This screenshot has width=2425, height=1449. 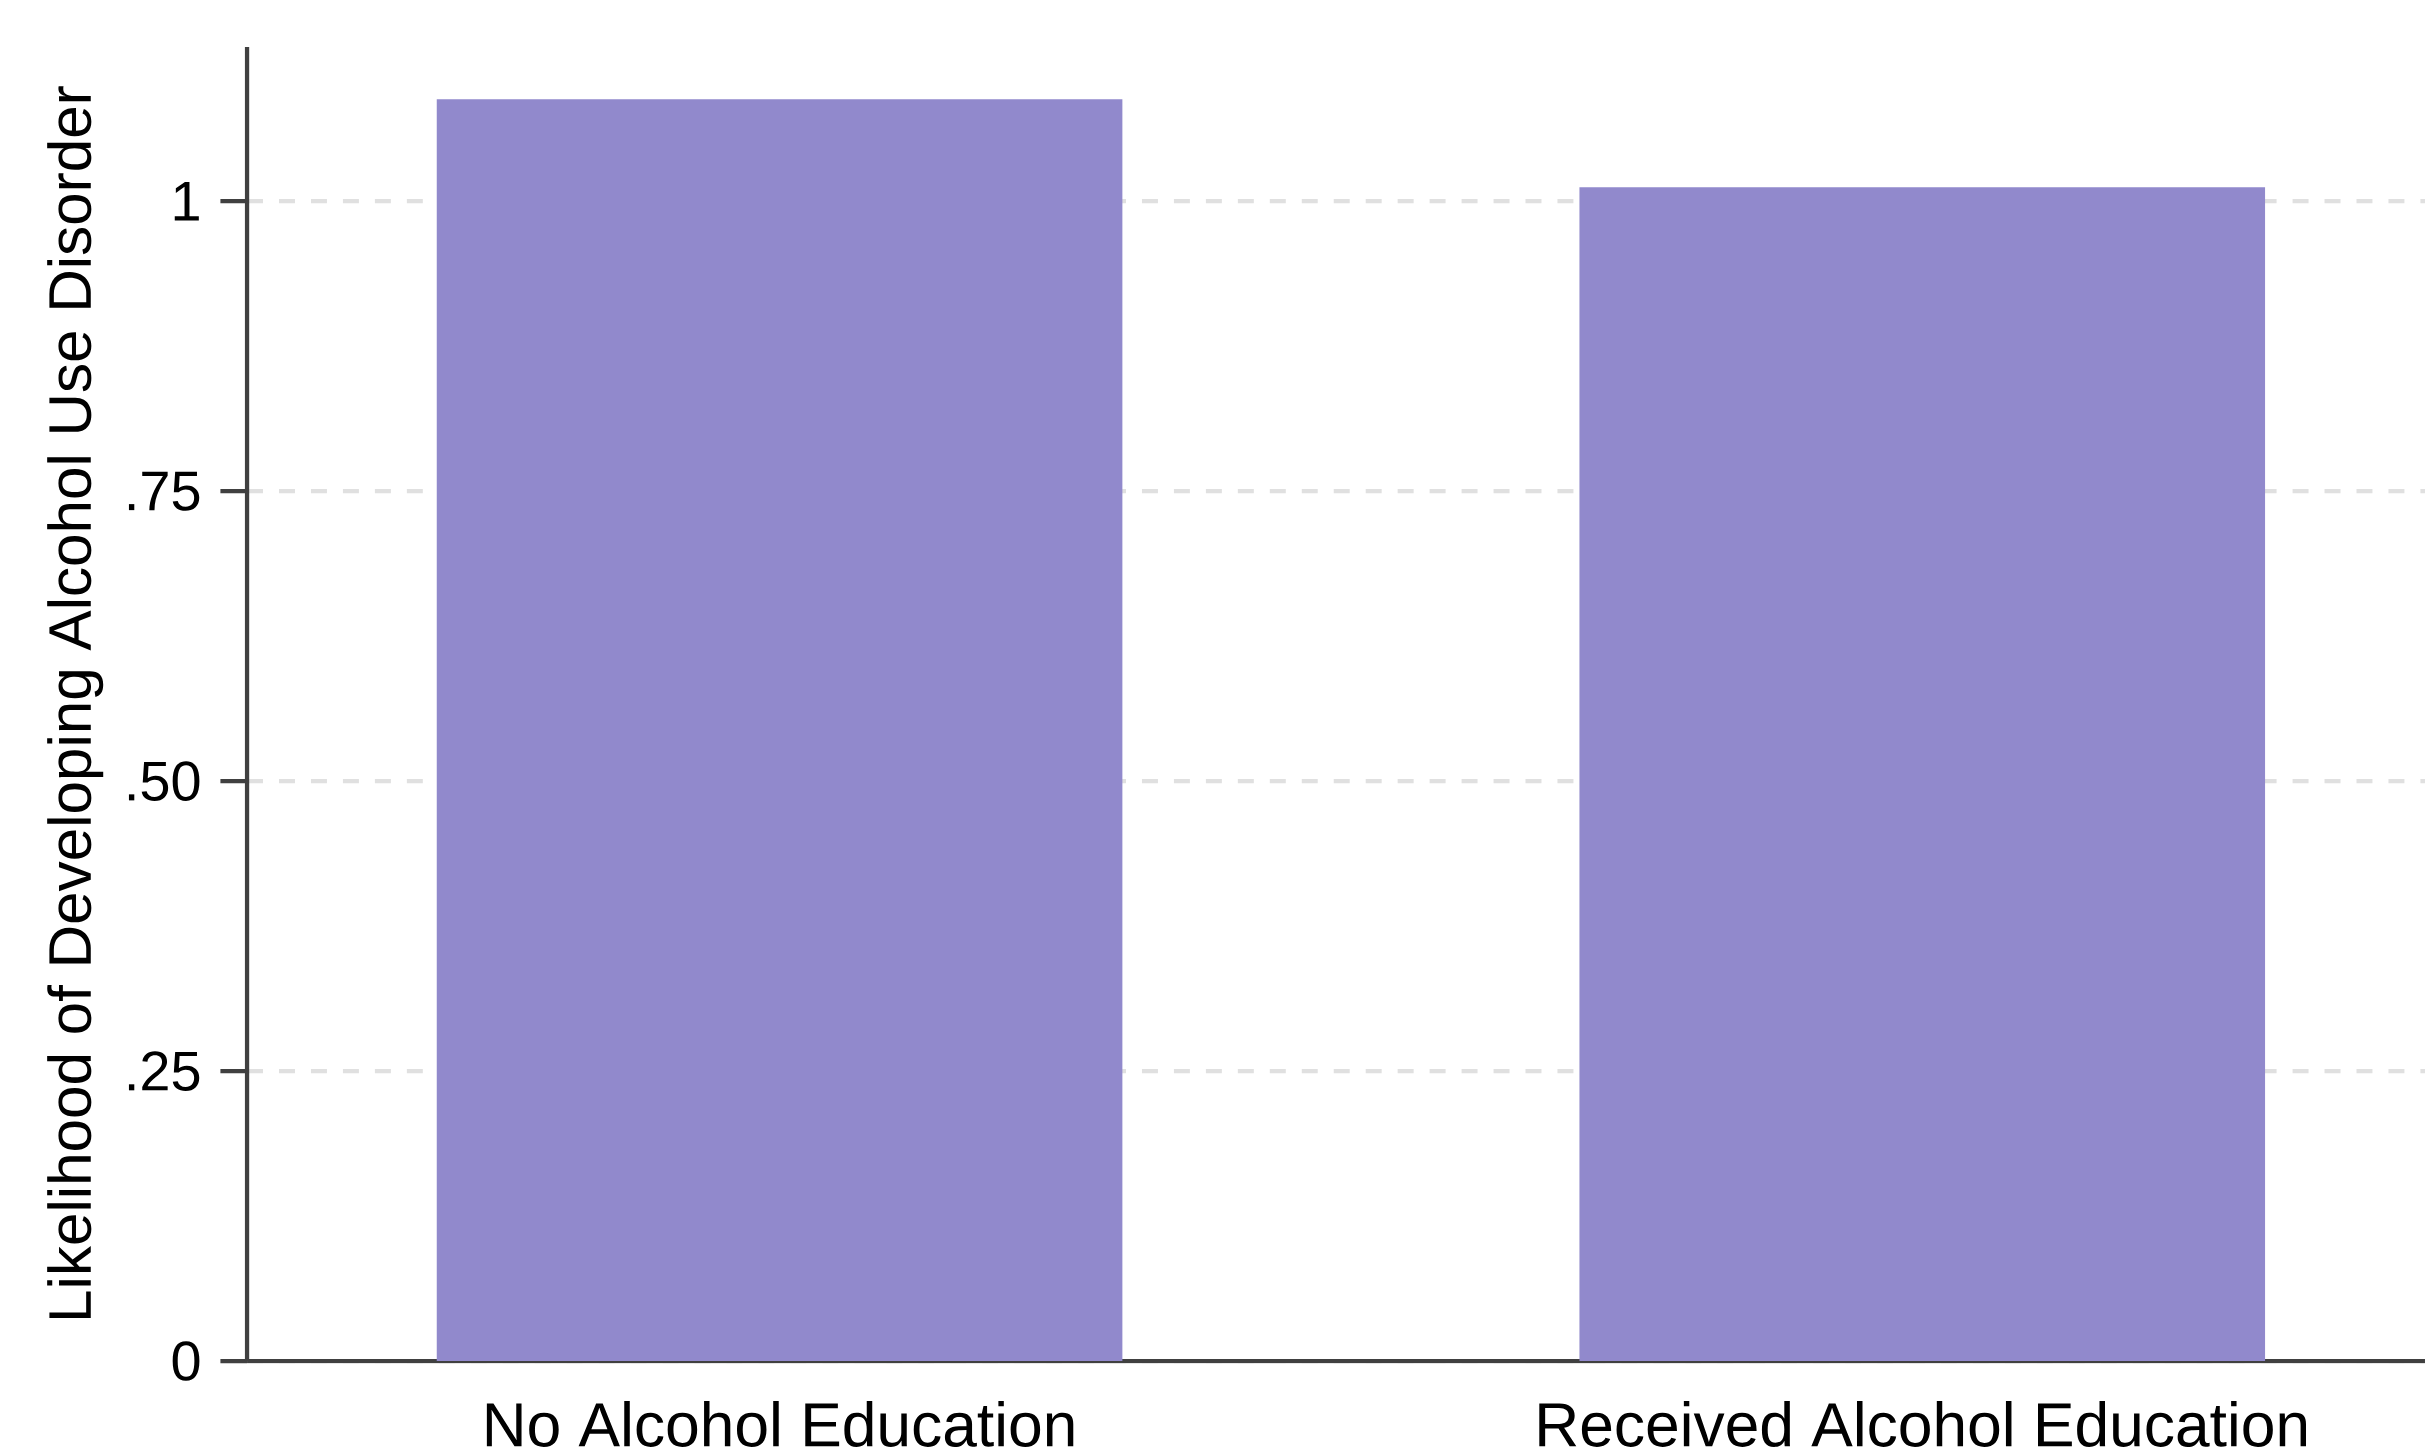 What do you see at coordinates (780, 1424) in the screenshot?
I see `x-tick-label: No Alcohol Education` at bounding box center [780, 1424].